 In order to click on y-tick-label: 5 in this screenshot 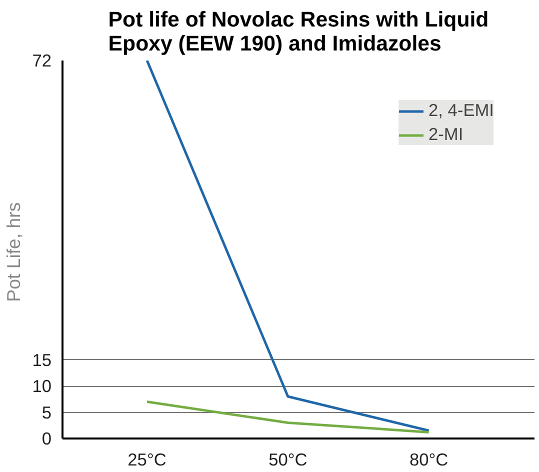, I will do `click(47, 412)`.